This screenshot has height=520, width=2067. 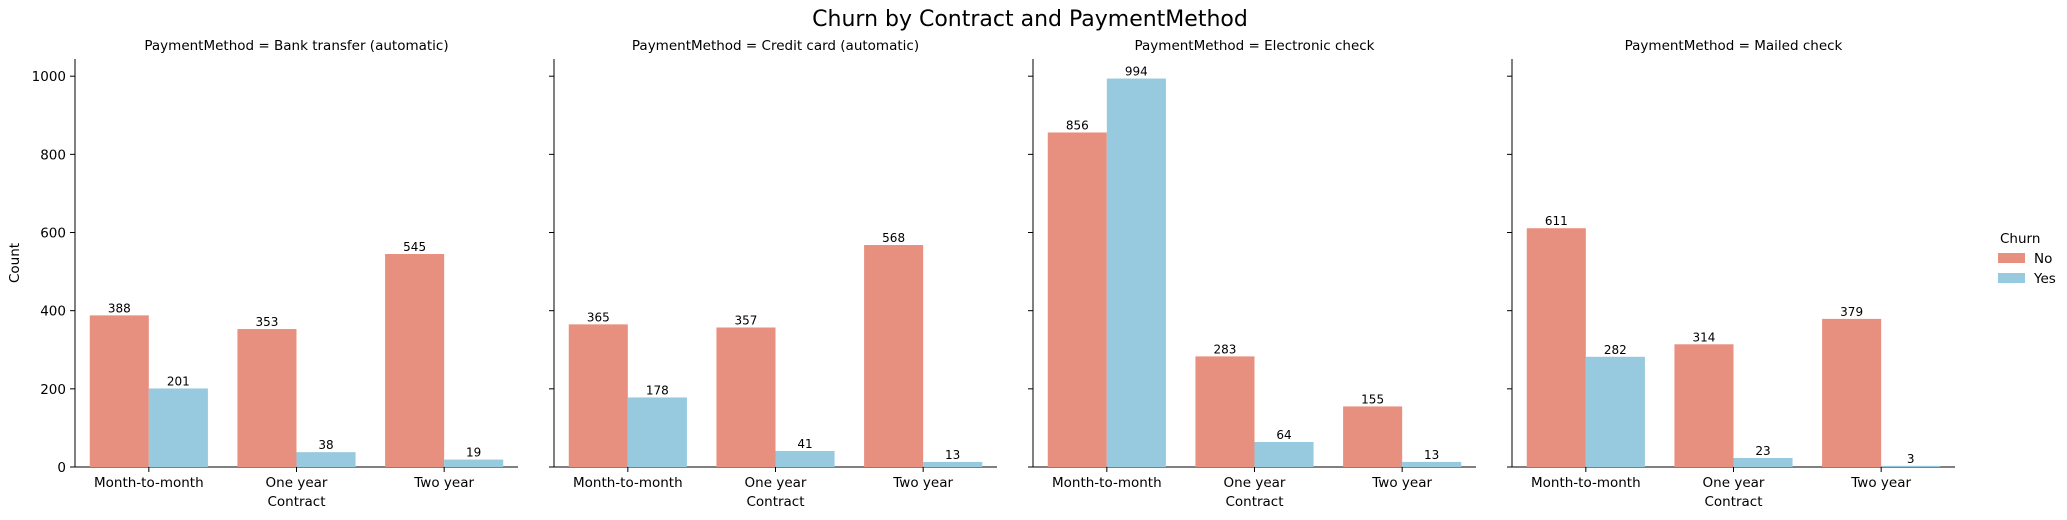 I want to click on y-tick-label: 800, so click(x=53, y=155).